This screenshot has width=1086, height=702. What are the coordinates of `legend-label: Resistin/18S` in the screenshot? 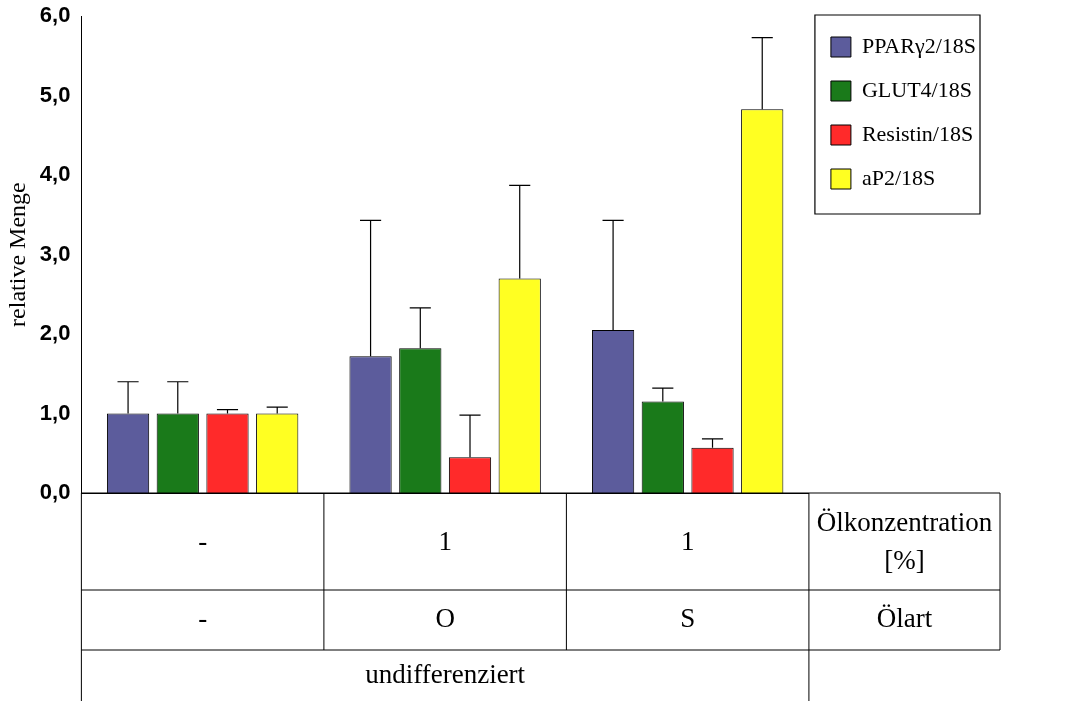 It's located at (917, 133).